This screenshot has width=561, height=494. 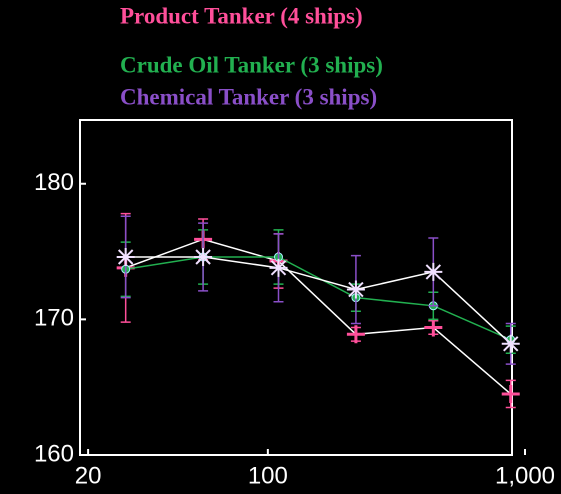 What do you see at coordinates (88, 475) in the screenshot?
I see `x-tick-label: 20` at bounding box center [88, 475].